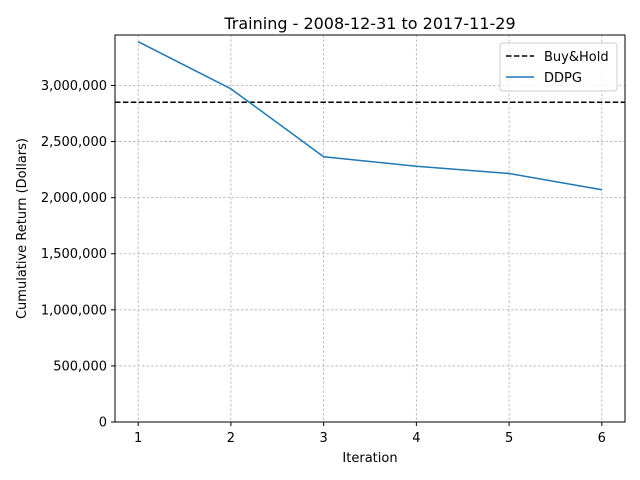 This screenshot has height=480, width=640. Describe the element at coordinates (103, 423) in the screenshot. I see `y-tick-label: 0` at that location.